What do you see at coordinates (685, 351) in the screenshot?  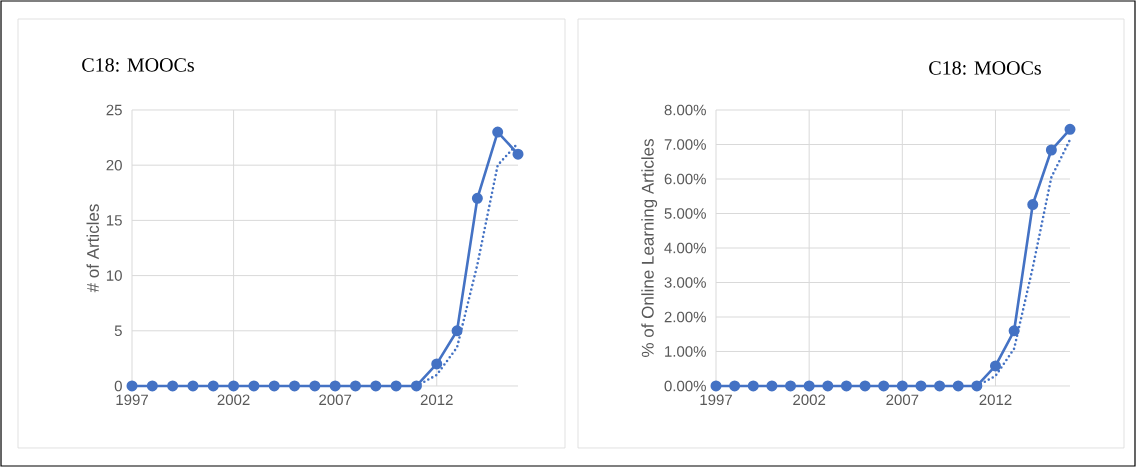 I see `y-tick-label: 1.00%` at bounding box center [685, 351].